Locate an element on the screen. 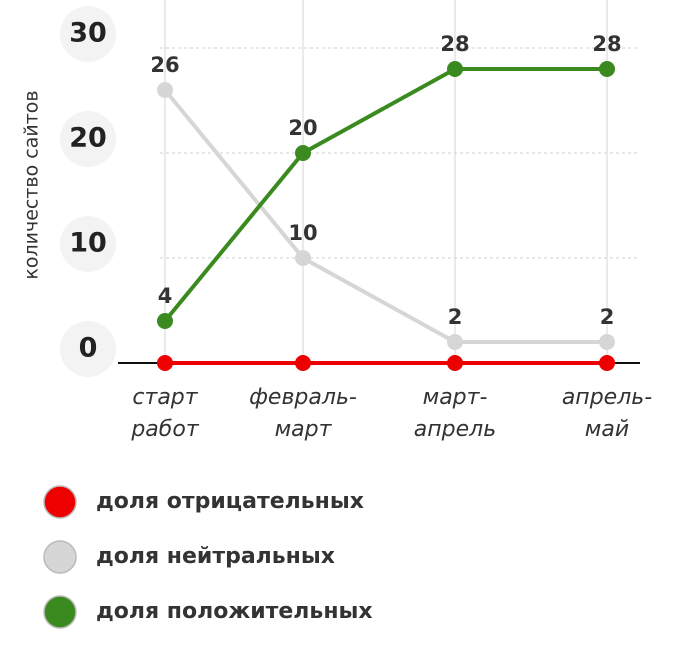  y-tick-label: 20 is located at coordinates (88, 138).